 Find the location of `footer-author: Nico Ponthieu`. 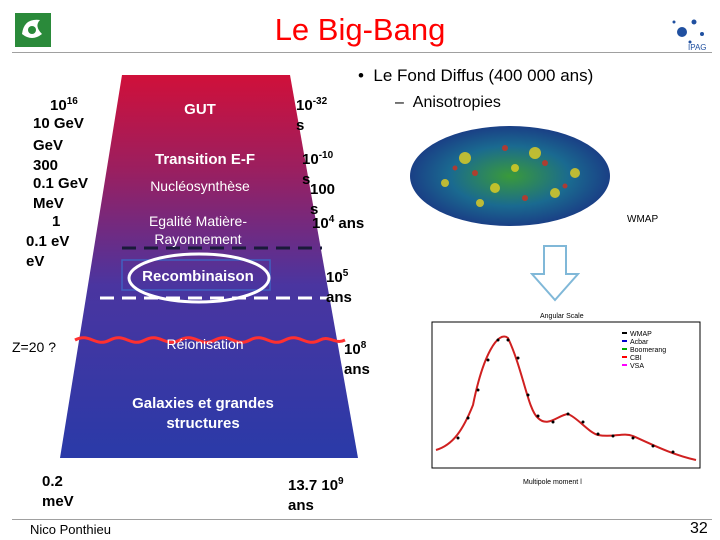

footer-author: Nico Ponthieu is located at coordinates (70, 529).